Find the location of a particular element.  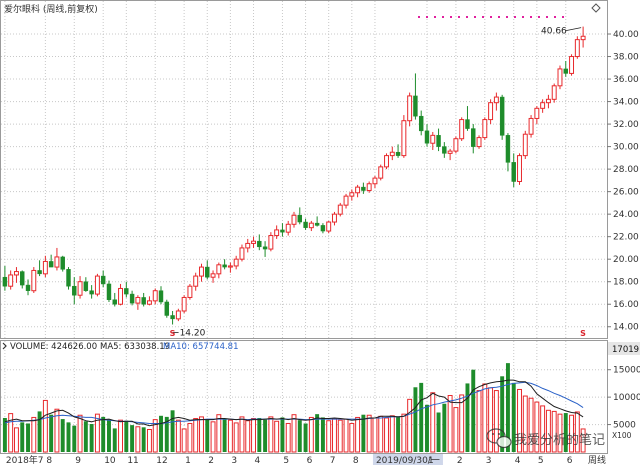

watermark-text: 我爱分析的笔记 is located at coordinates (559, 440).